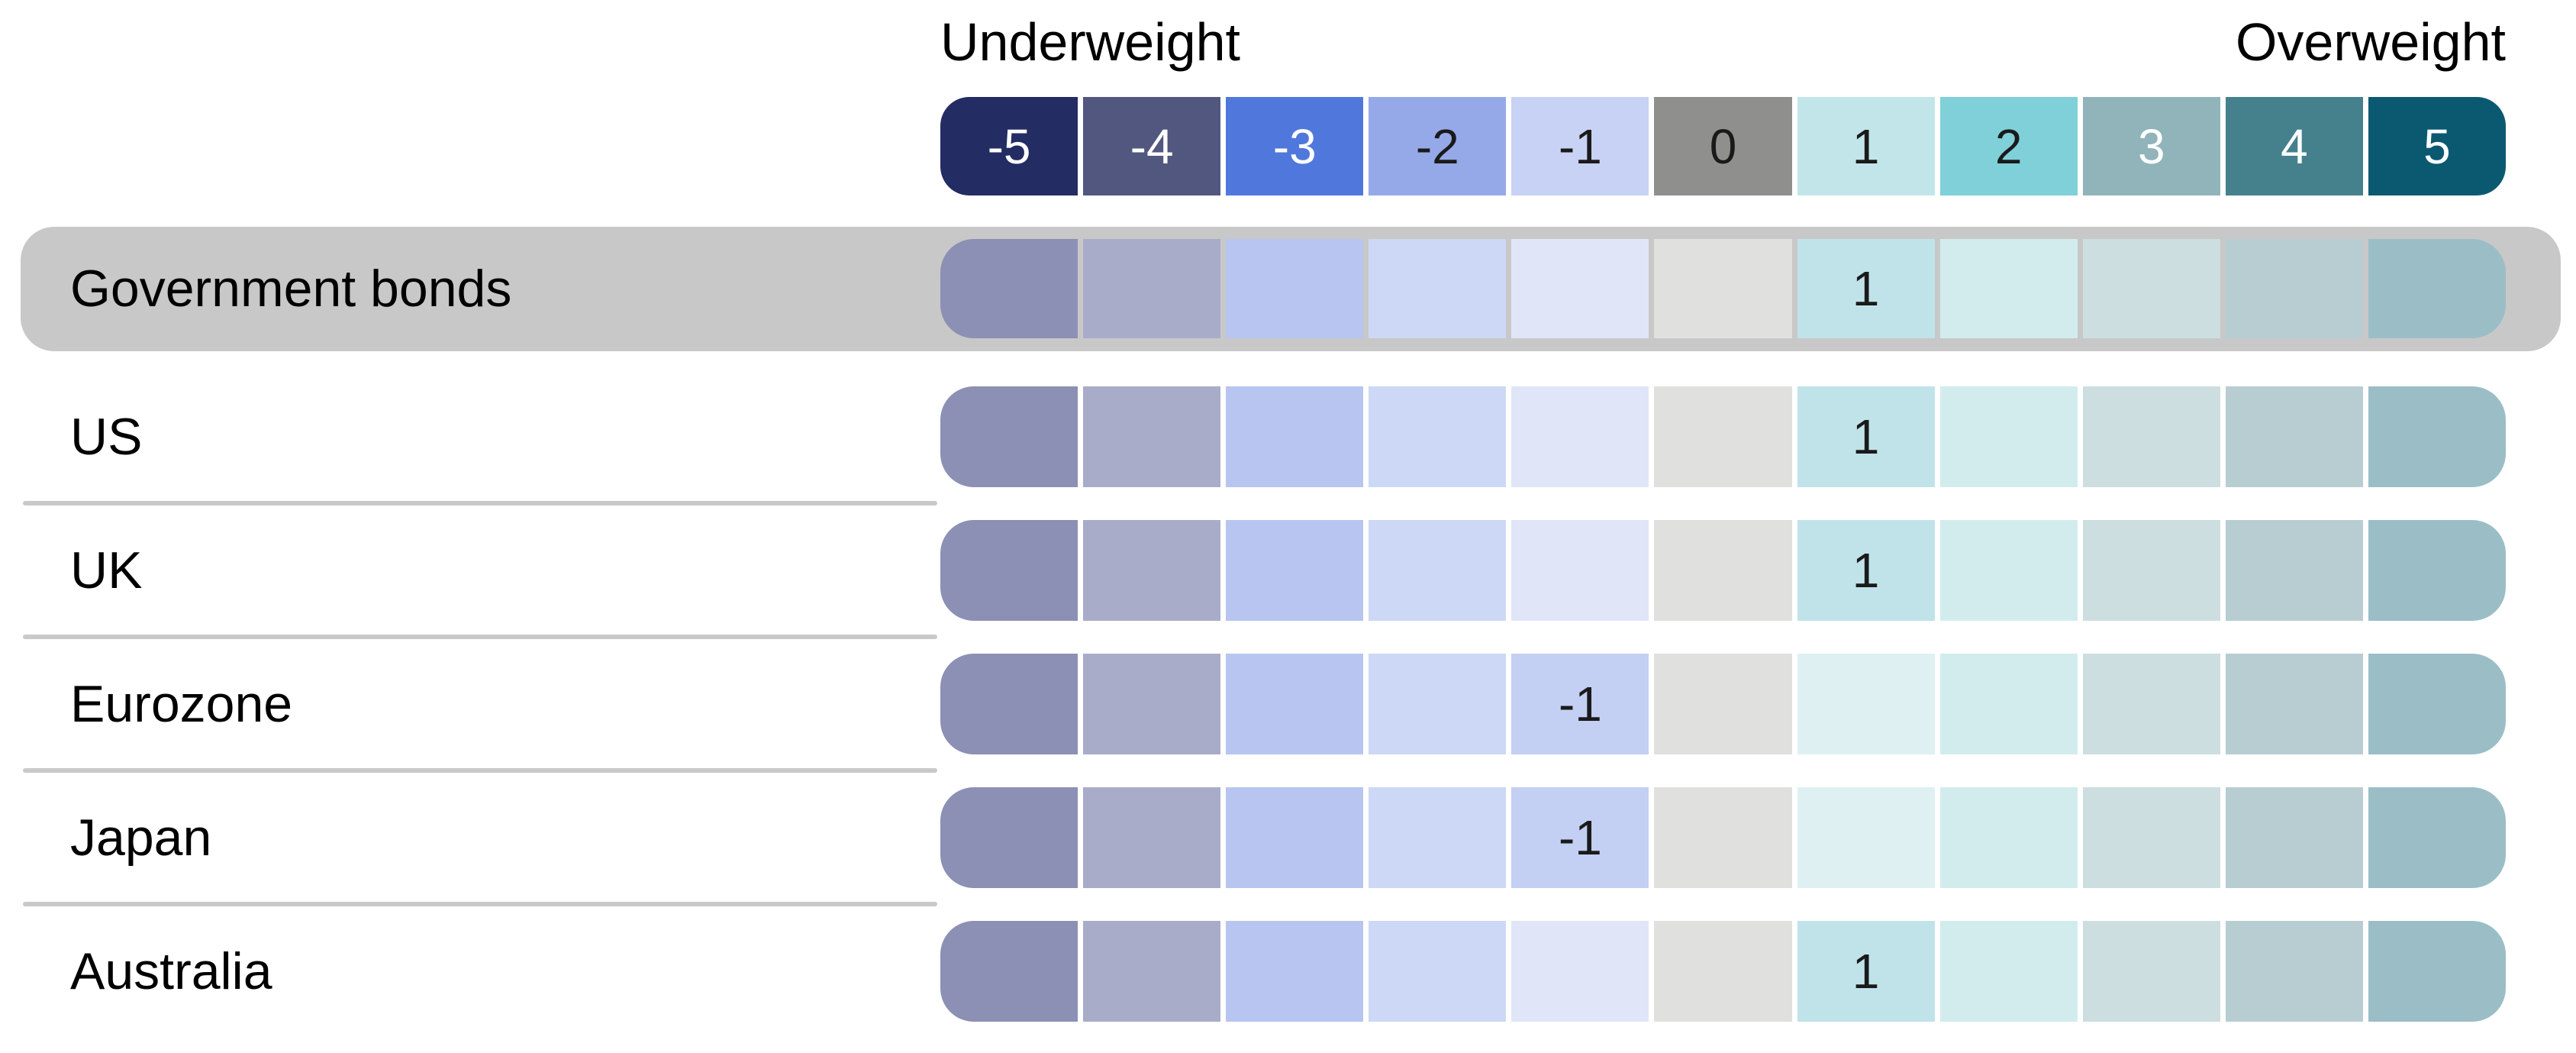 The width and height of the screenshot is (2576, 1053). What do you see at coordinates (1866, 437) in the screenshot?
I see `selected-score-cell-us: 1` at bounding box center [1866, 437].